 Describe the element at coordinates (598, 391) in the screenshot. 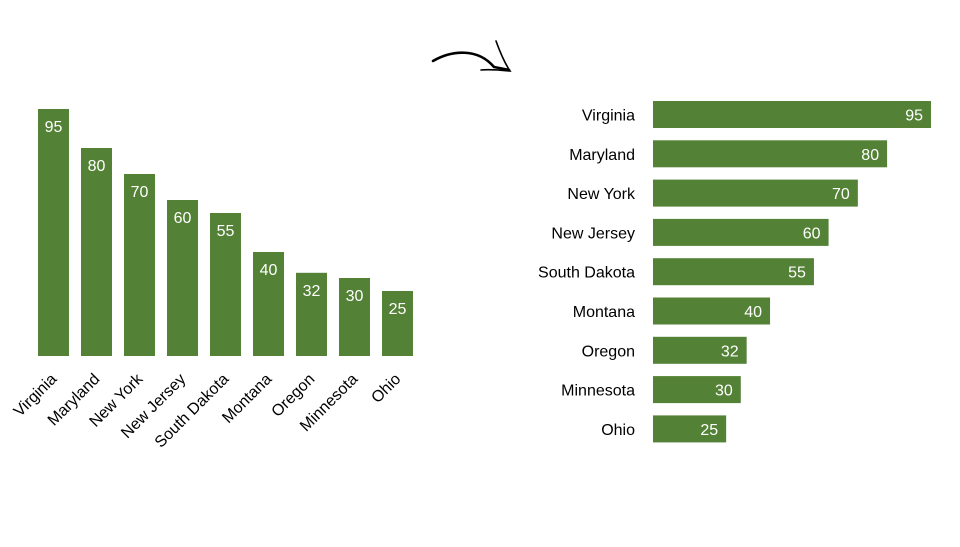

I see `hbar-category-label: Minnesota` at that location.